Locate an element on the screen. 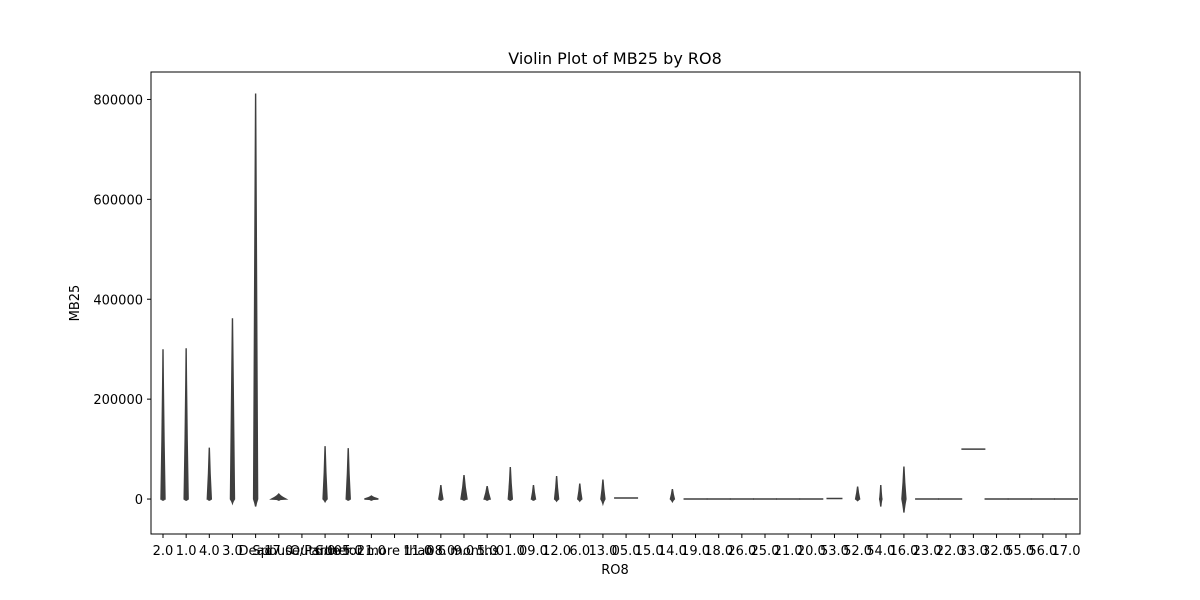  violin-median-4.0 is located at coordinates (209, 499).